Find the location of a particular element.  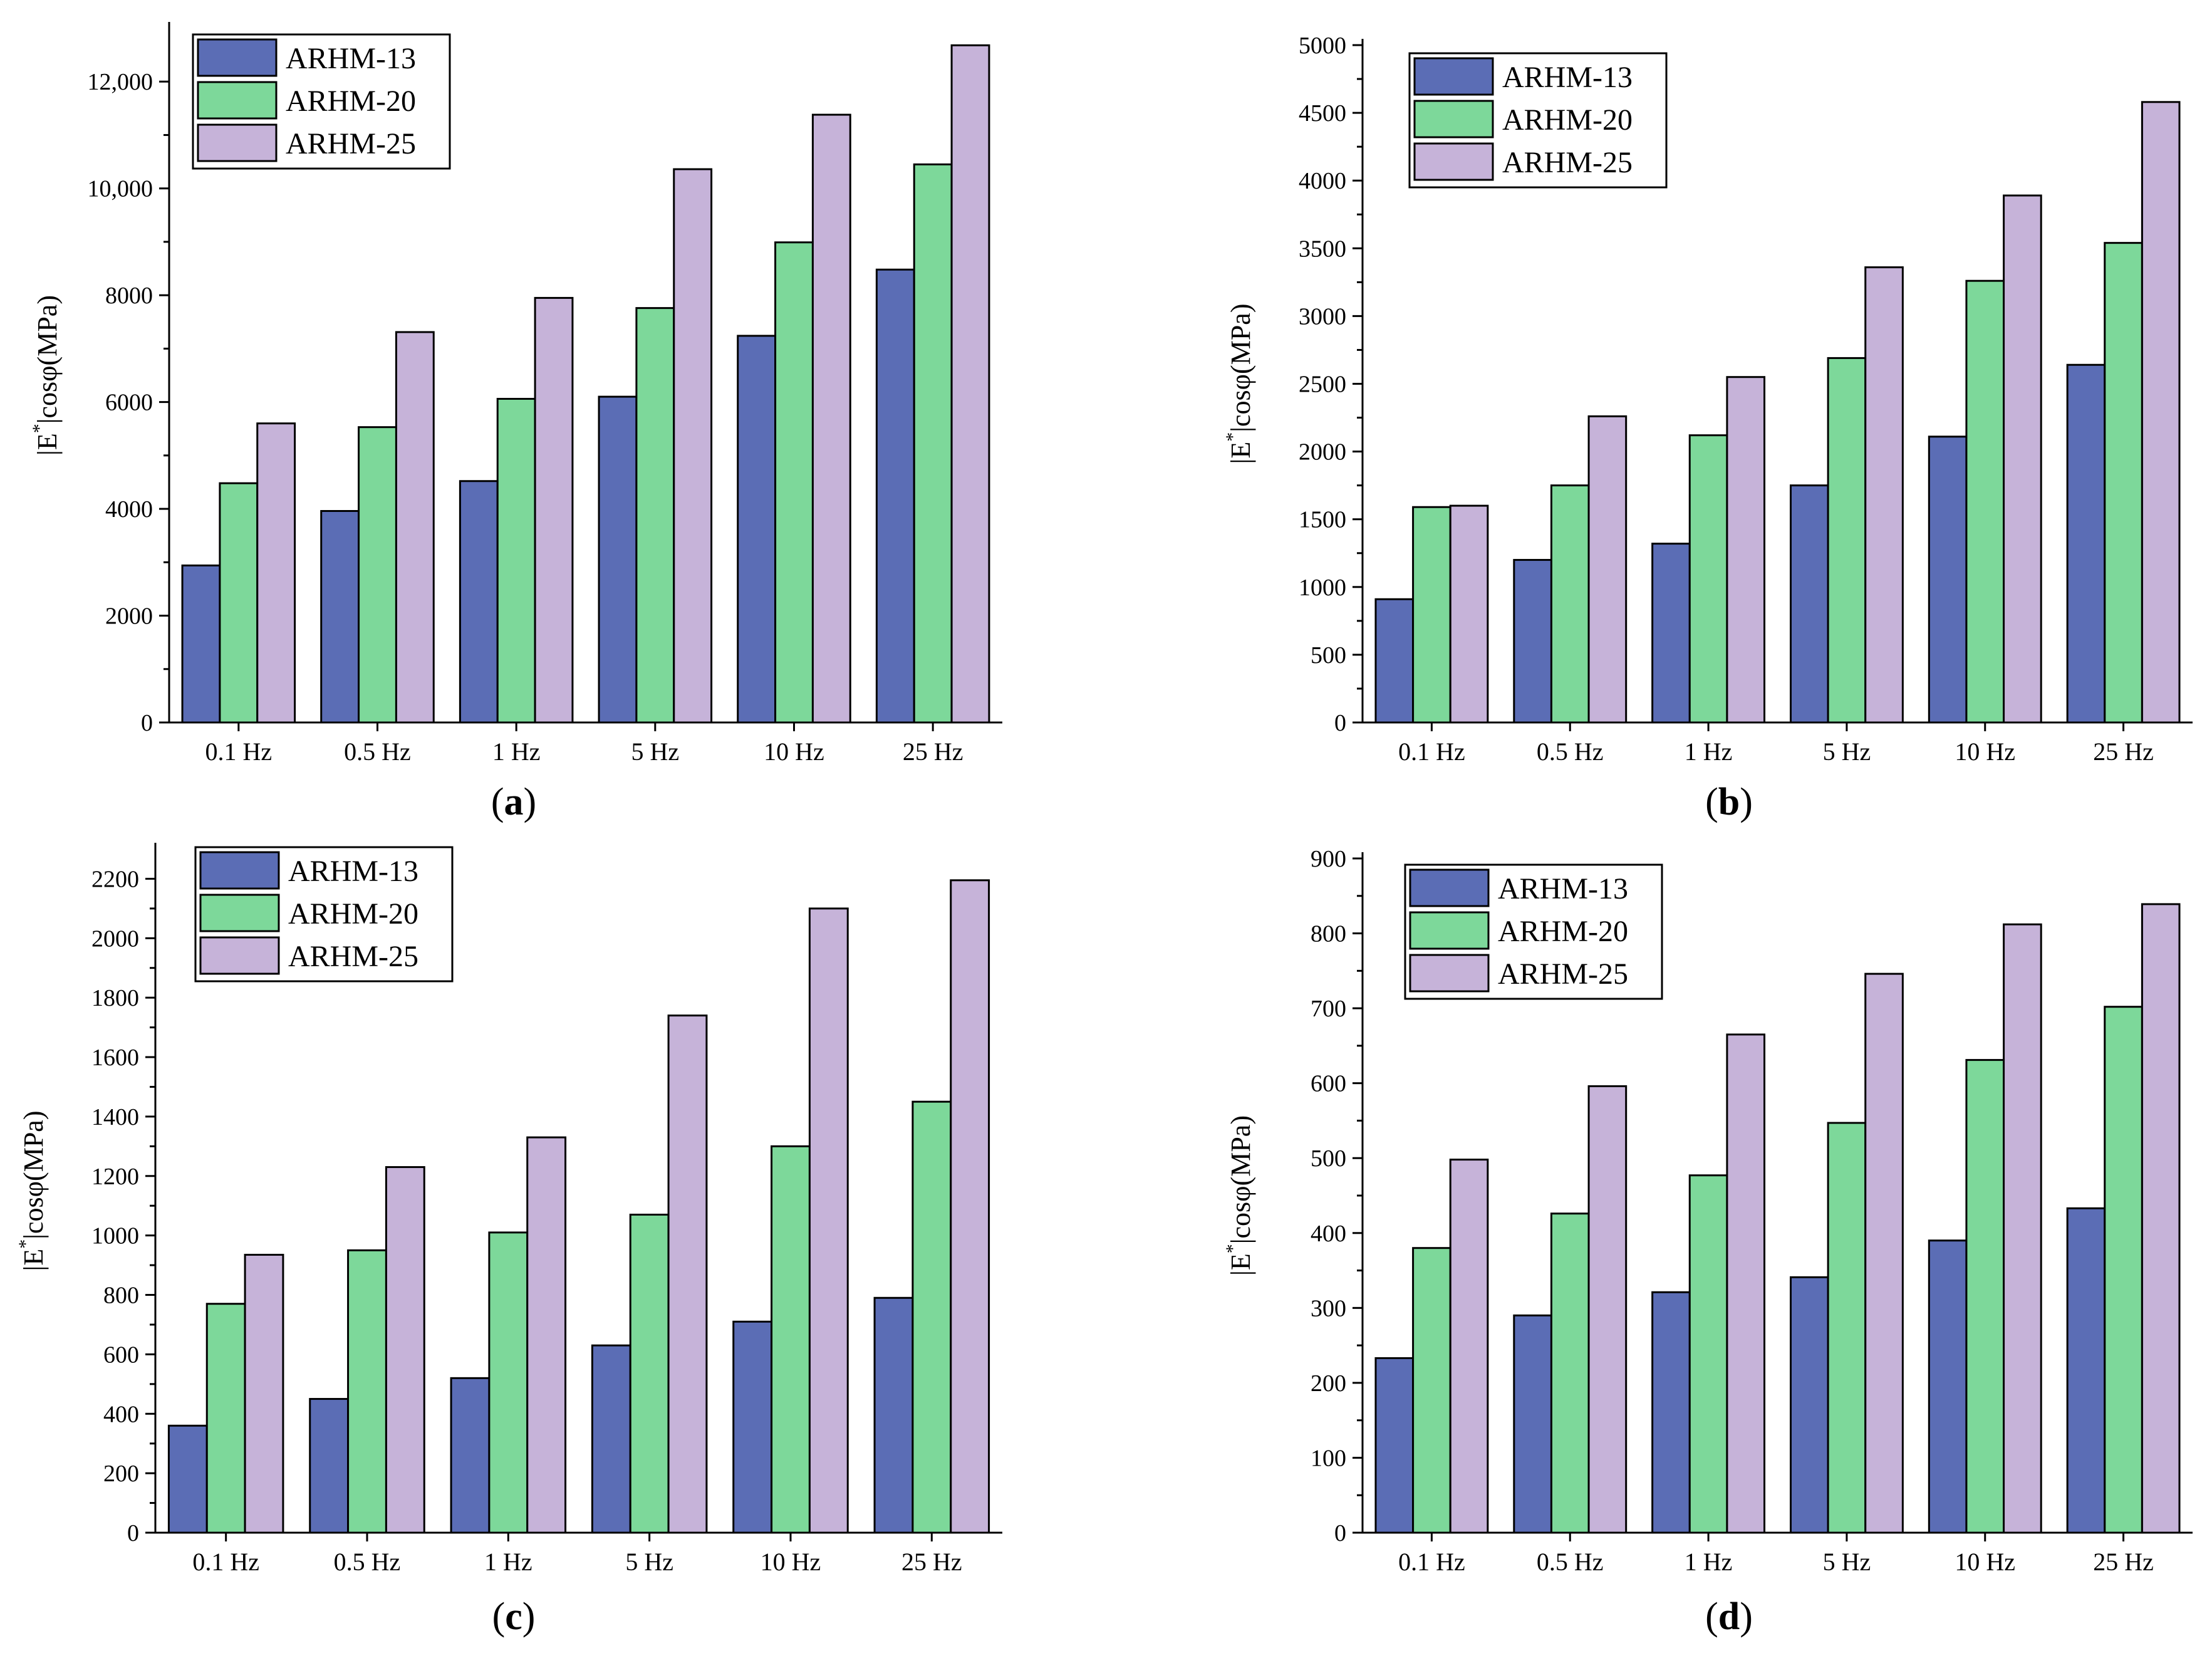

y-tick-label: 400 is located at coordinates (1328, 1234).